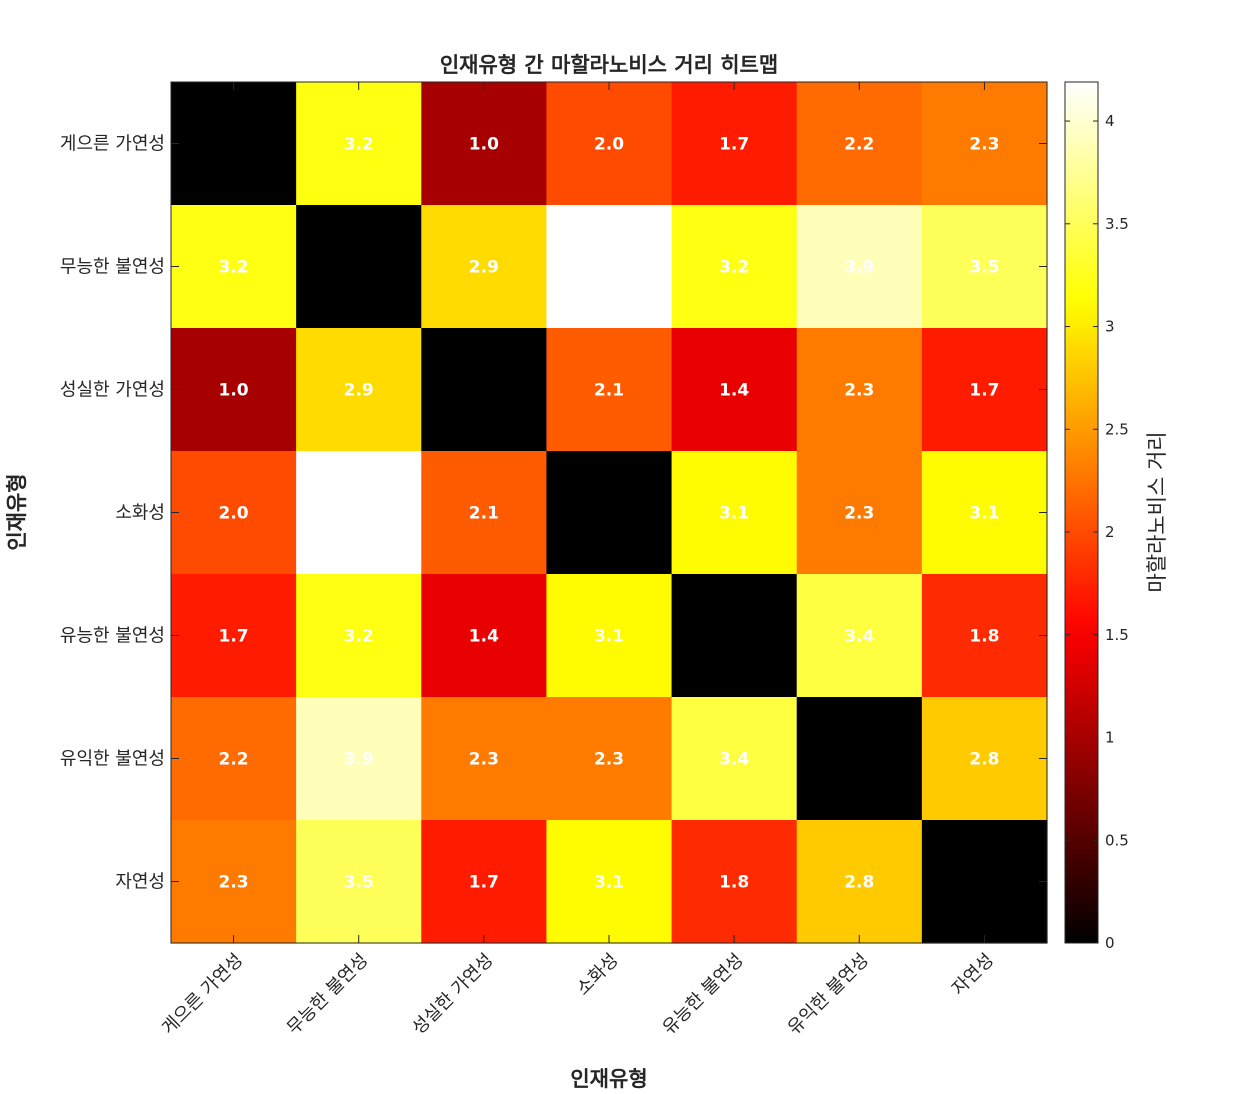 The width and height of the screenshot is (1250, 1094). What do you see at coordinates (1157, 511) in the screenshot?
I see `colorbar-label: 마할라노비스 거리` at bounding box center [1157, 511].